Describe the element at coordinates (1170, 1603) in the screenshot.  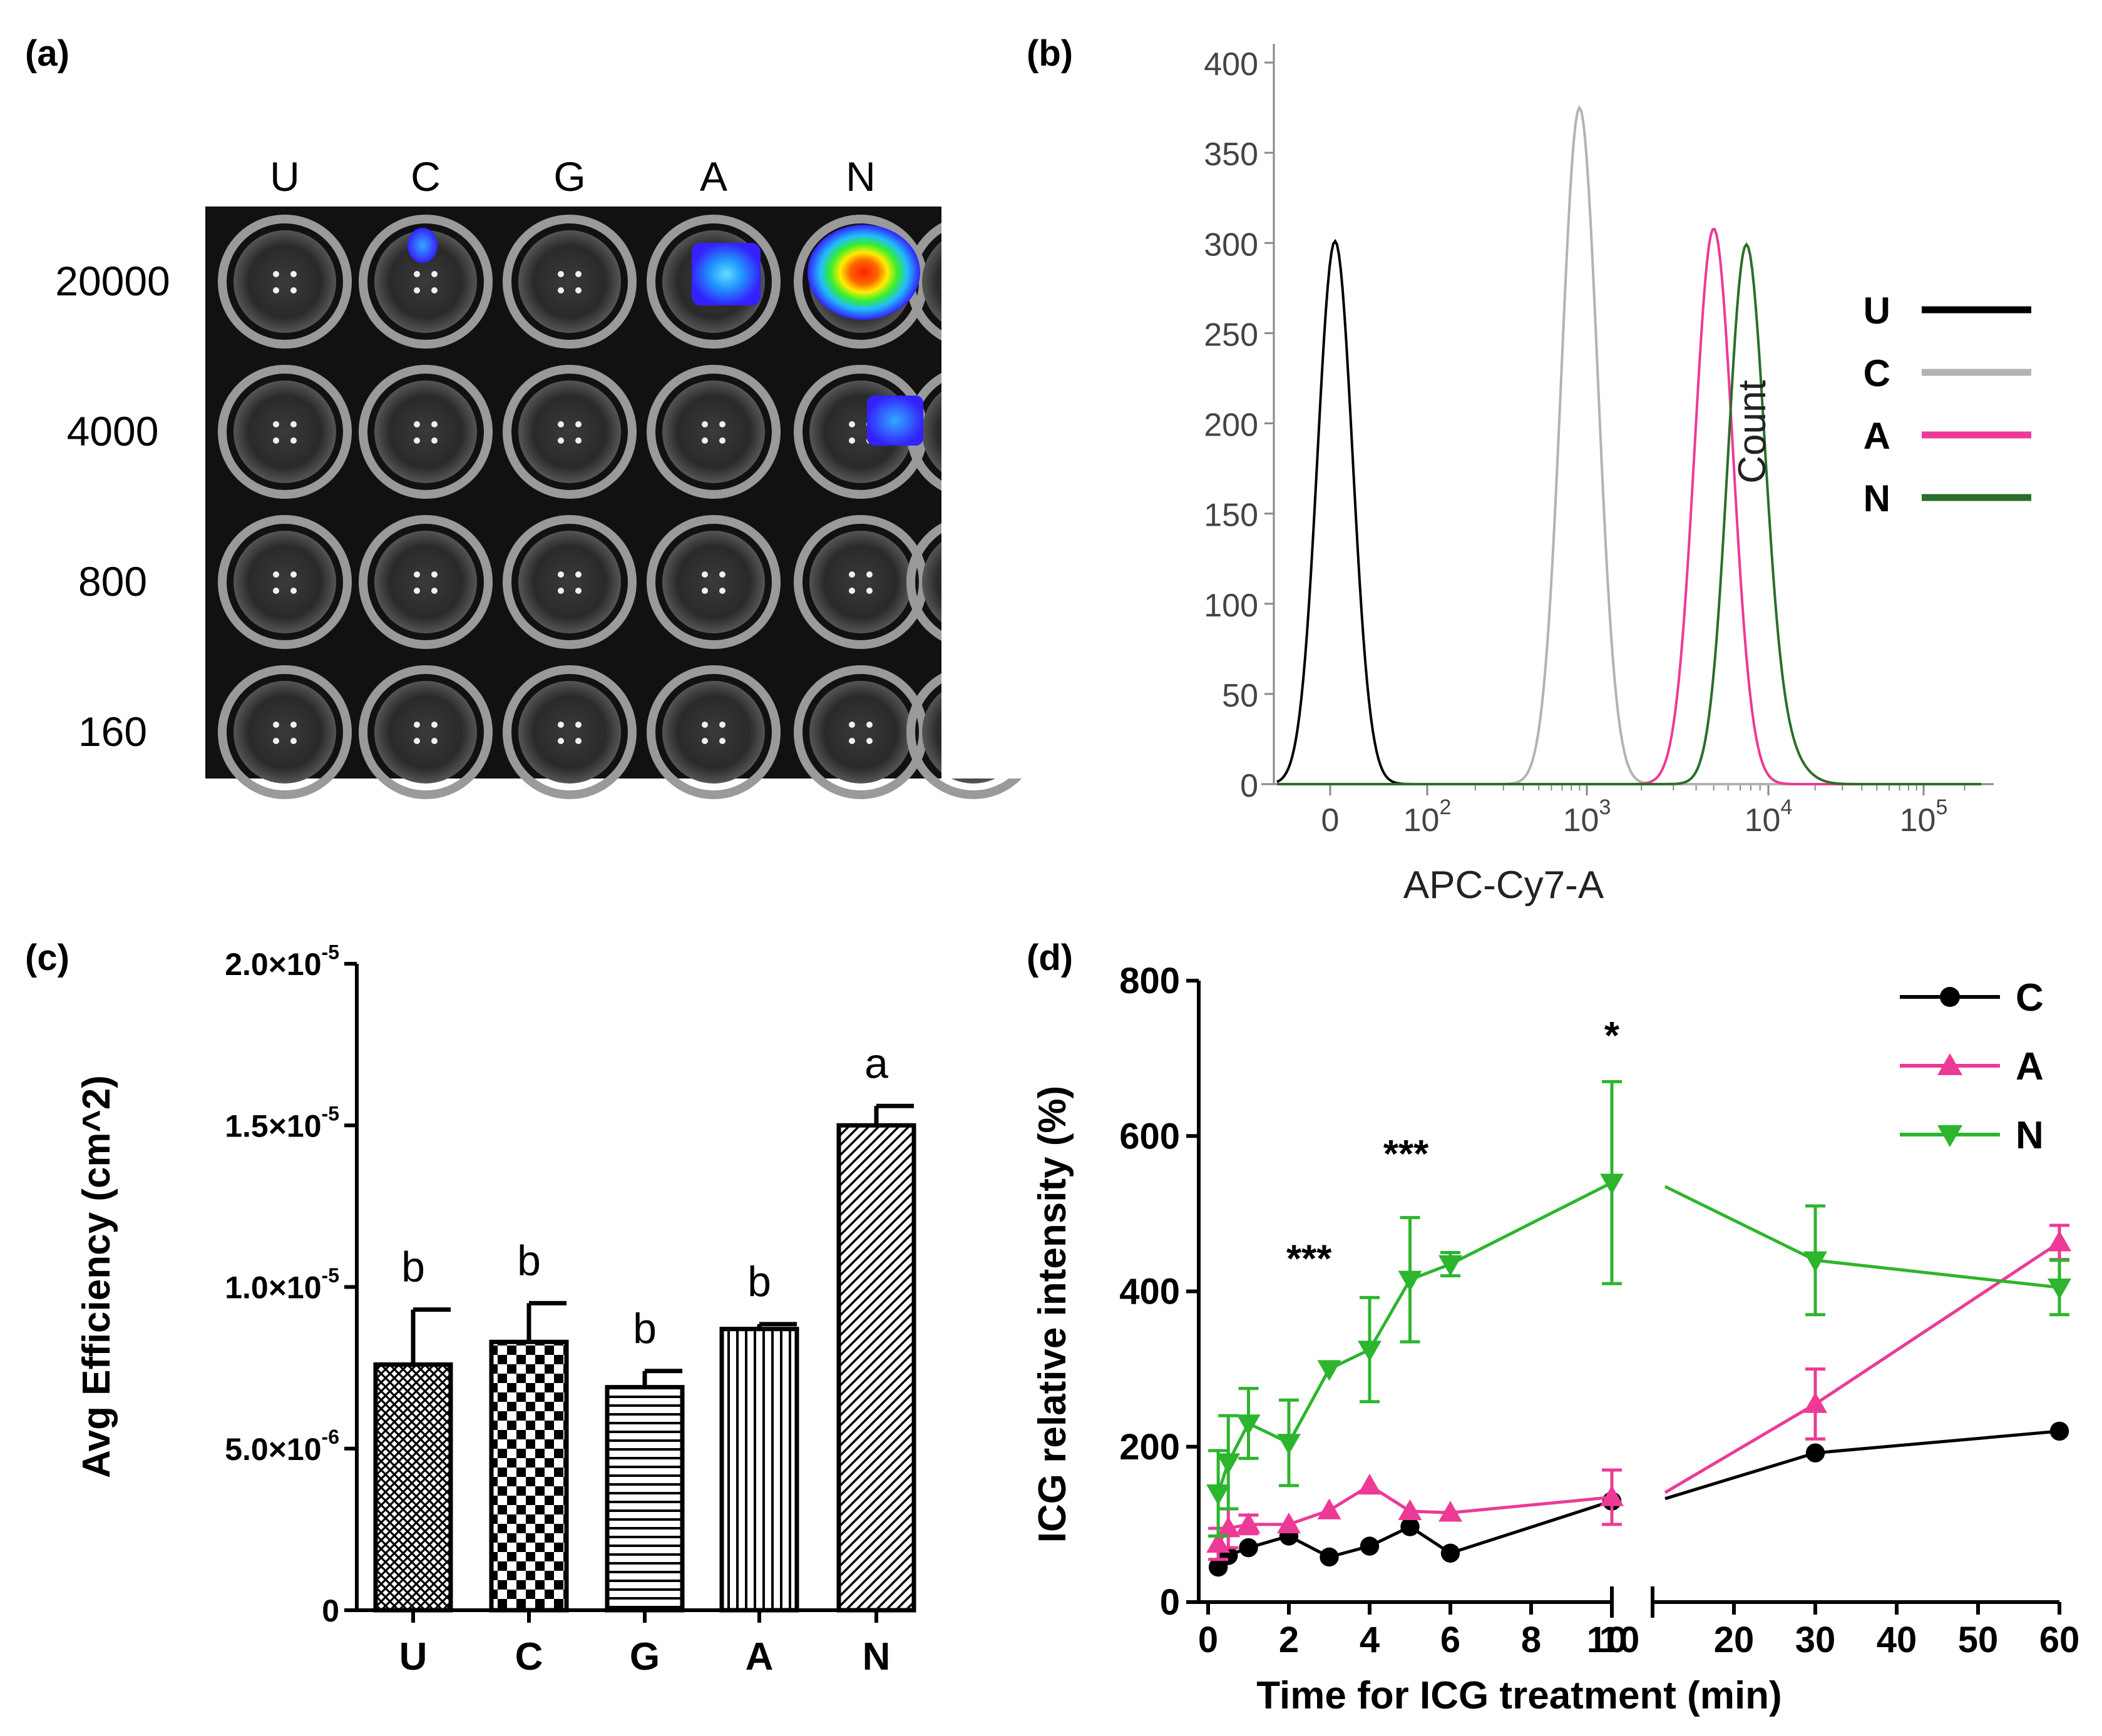
I see `d-y-tick-label: 0` at that location.